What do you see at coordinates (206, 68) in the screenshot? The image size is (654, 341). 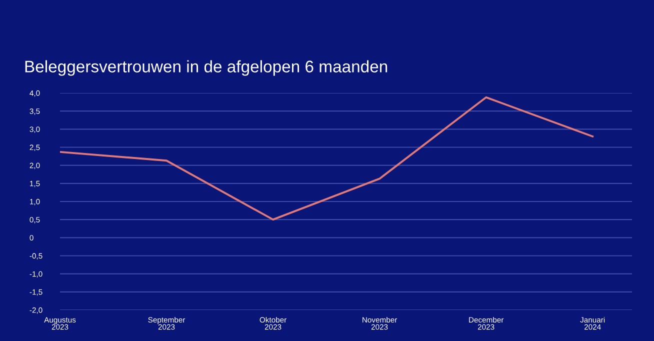 I see `chart-title: Beleggersvertrouwen in de afgelopen 6 maanden` at bounding box center [206, 68].